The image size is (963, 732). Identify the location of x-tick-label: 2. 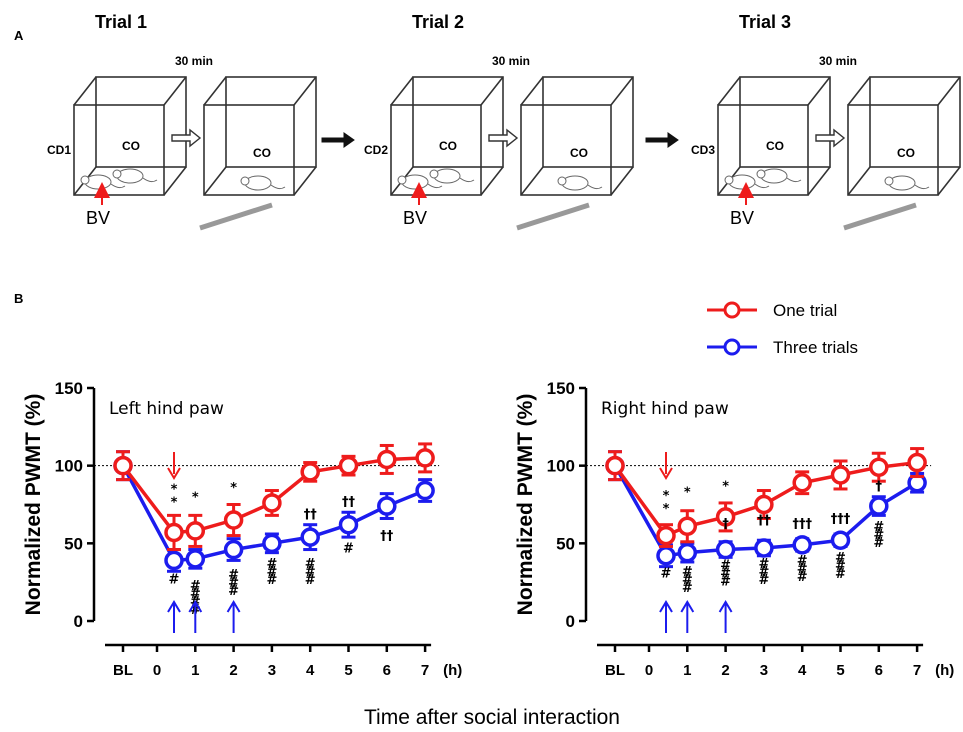
(725, 670).